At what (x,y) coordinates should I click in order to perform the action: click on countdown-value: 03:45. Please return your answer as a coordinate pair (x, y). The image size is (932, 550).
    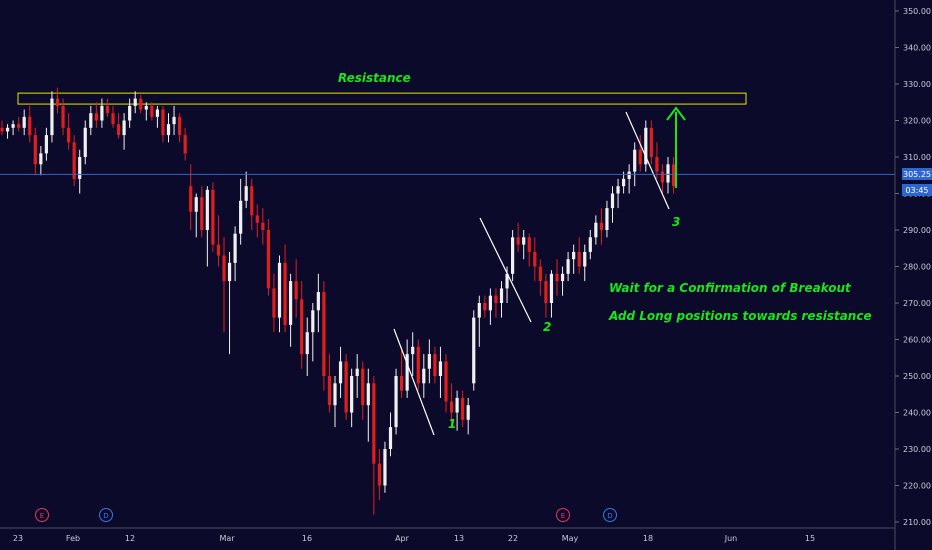
    Looking at the image, I should click on (916, 190).